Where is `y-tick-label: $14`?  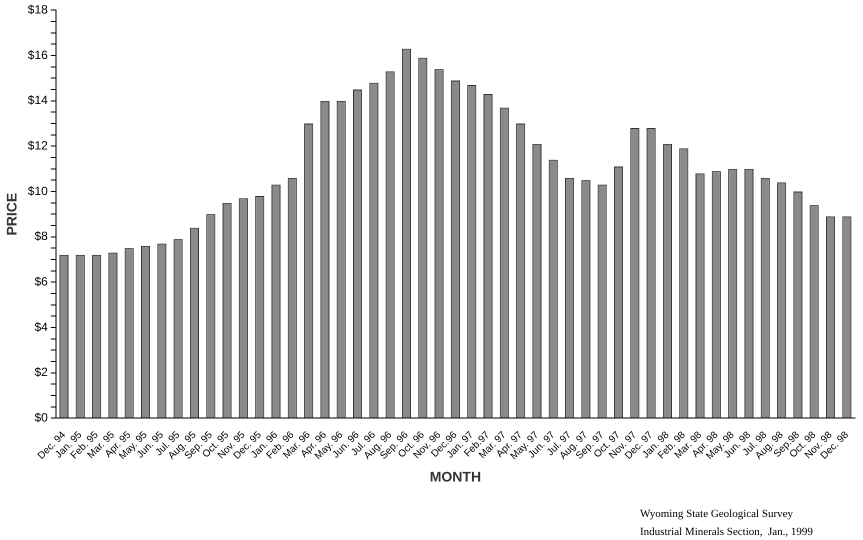
y-tick-label: $14 is located at coordinates (38, 100).